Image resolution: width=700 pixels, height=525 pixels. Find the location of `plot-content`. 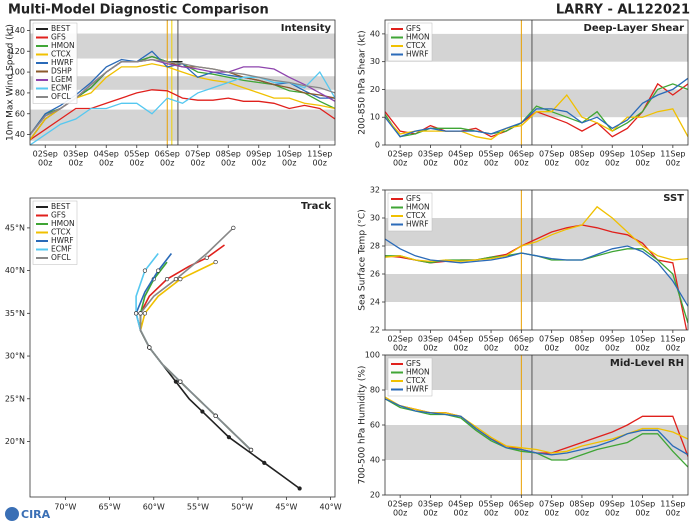

plot-content is located at coordinates (536, 82).